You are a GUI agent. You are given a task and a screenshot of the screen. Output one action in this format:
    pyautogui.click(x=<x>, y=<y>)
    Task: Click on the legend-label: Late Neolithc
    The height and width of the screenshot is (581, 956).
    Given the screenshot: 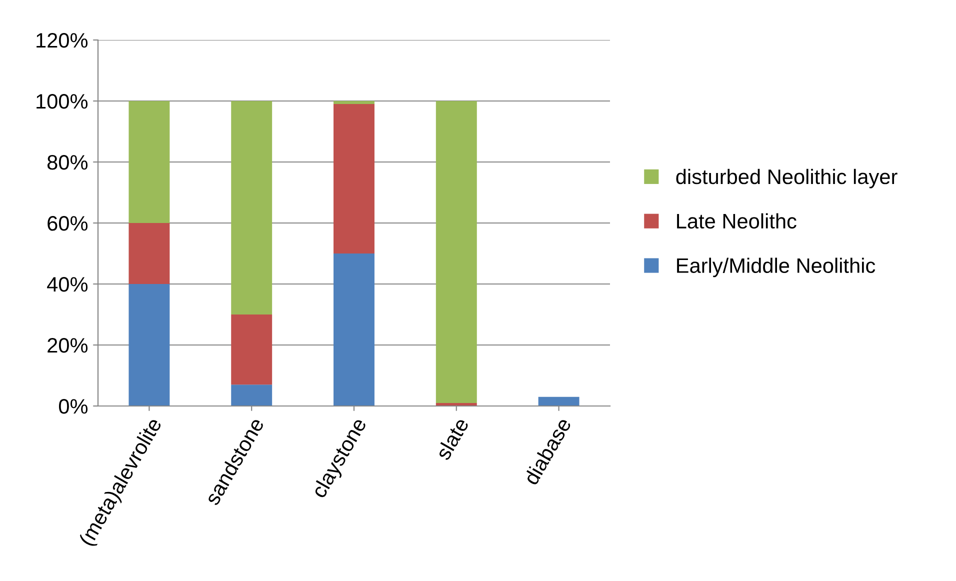 What is the action you would take?
    pyautogui.click(x=736, y=221)
    